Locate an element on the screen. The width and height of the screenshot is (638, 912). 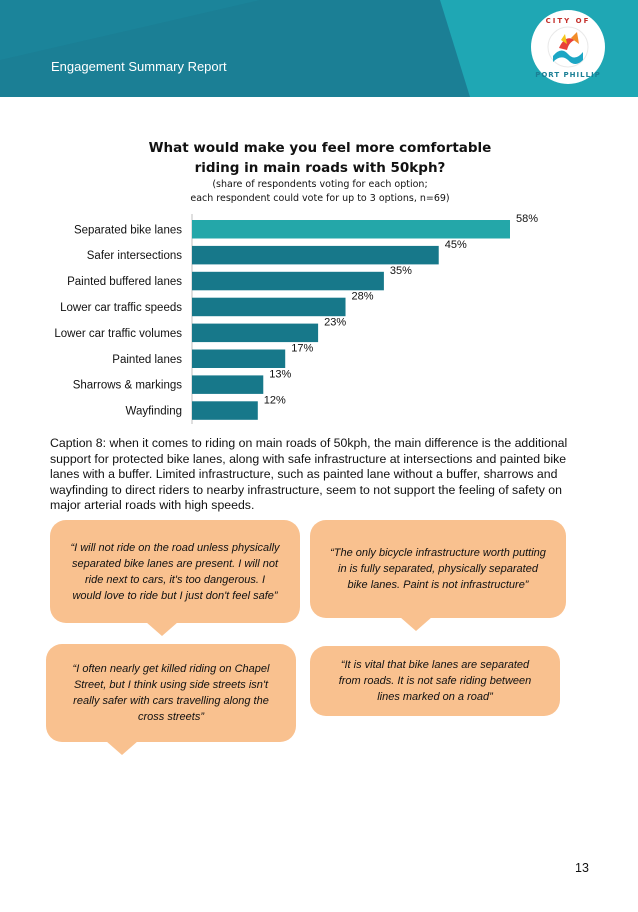
data-label: 12% is located at coordinates (275, 400).